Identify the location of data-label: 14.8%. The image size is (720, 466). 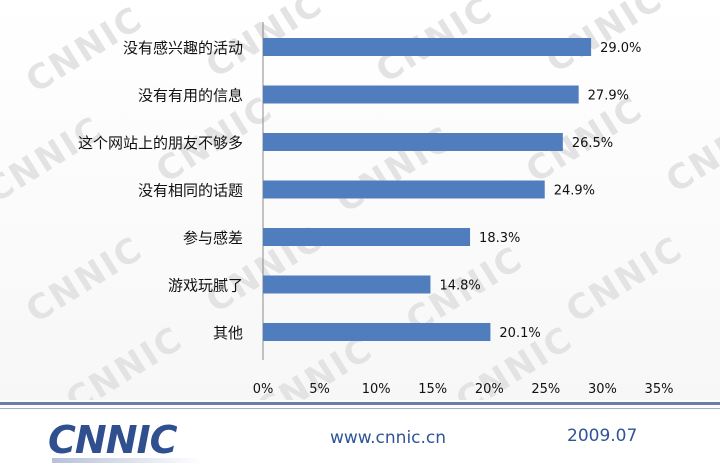
(459, 286).